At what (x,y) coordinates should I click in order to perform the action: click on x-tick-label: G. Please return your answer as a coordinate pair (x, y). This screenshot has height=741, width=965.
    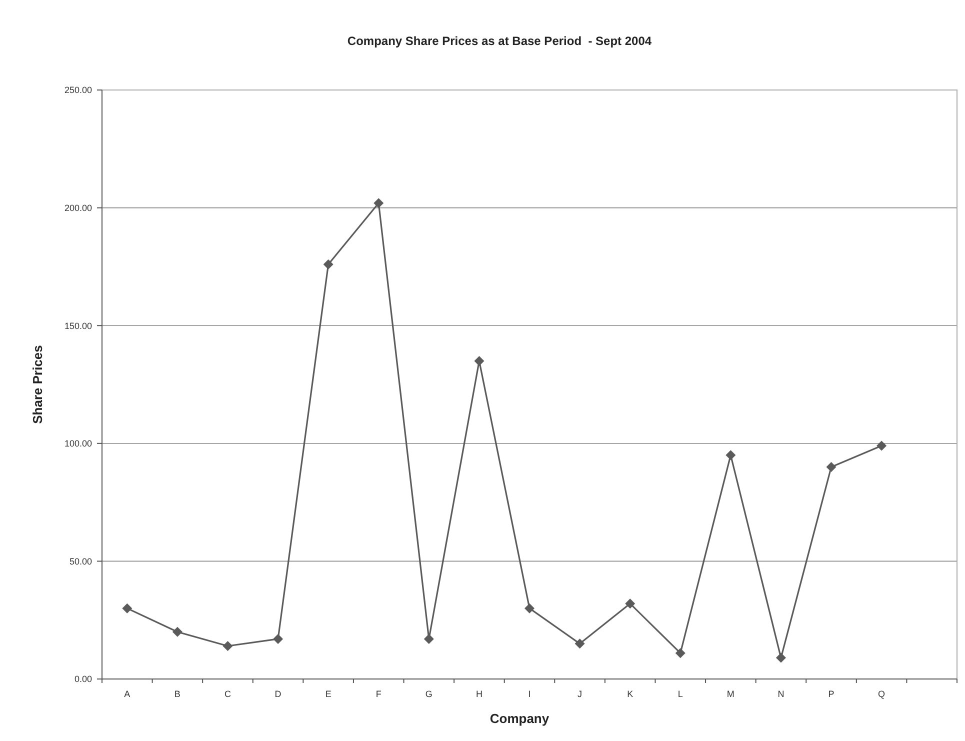
    Looking at the image, I should click on (428, 694).